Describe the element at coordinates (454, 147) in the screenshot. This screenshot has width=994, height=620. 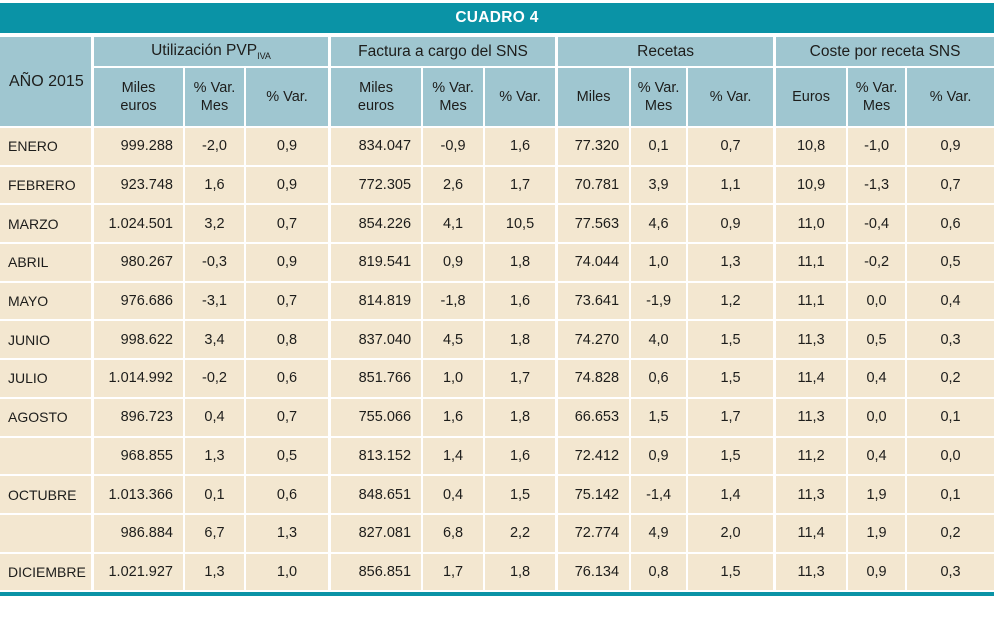
I see `value-cell: -0,9` at that location.